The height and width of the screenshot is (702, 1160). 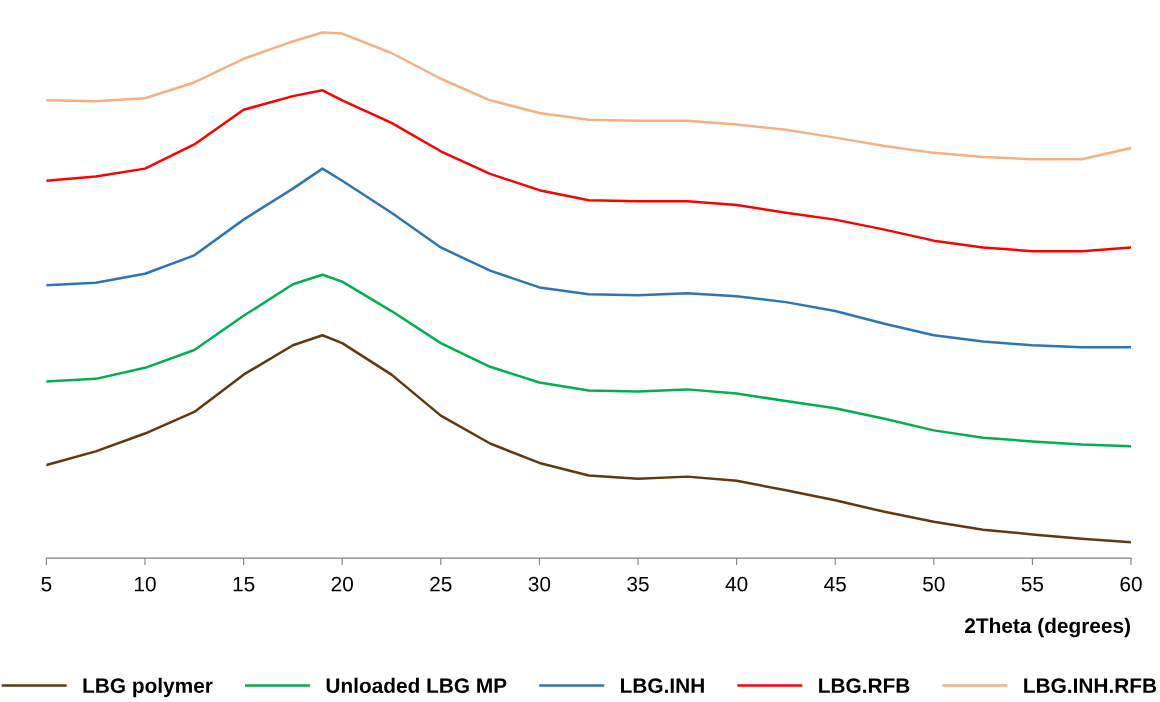 What do you see at coordinates (1090, 686) in the screenshot?
I see `legend-label: LBG.INH.RFB` at bounding box center [1090, 686].